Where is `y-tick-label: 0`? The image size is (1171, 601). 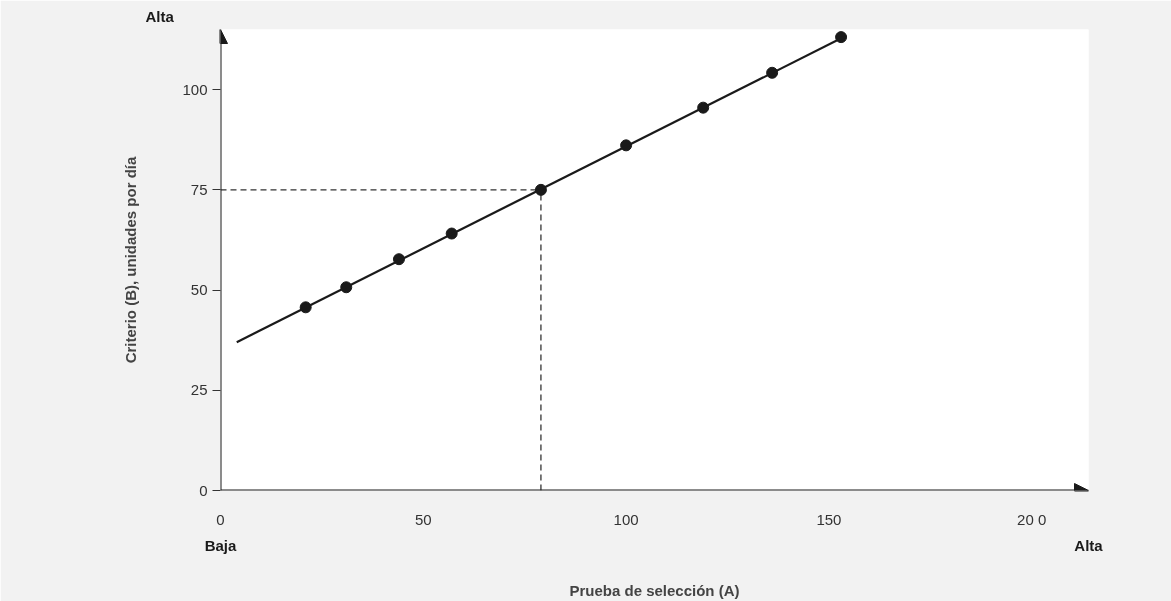 y-tick-label: 0 is located at coordinates (203, 490).